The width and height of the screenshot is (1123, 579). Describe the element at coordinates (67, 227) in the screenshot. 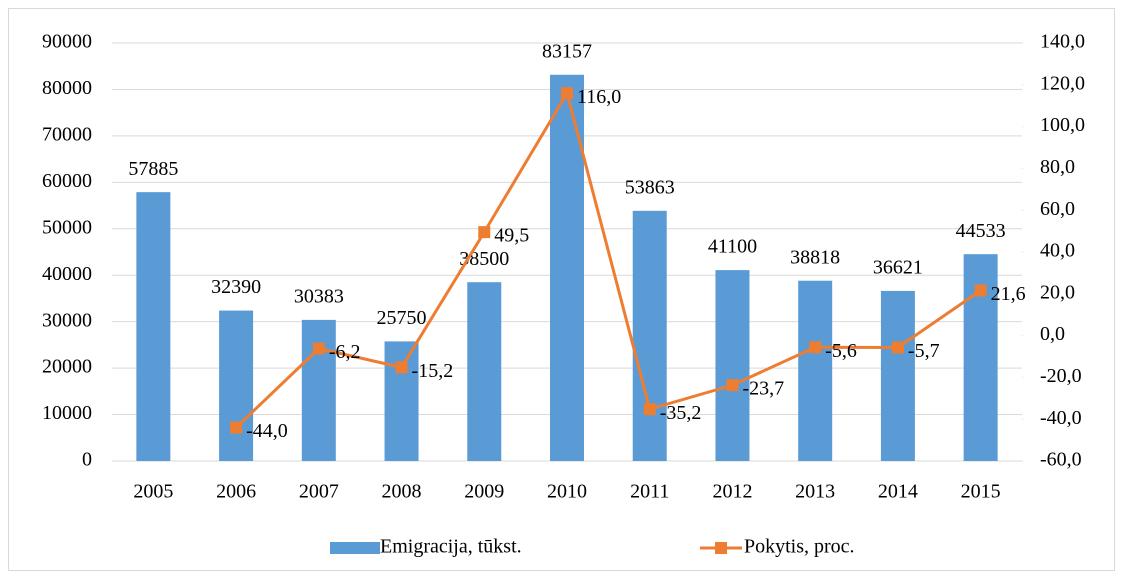

I see `y-tick-label: 50000` at that location.